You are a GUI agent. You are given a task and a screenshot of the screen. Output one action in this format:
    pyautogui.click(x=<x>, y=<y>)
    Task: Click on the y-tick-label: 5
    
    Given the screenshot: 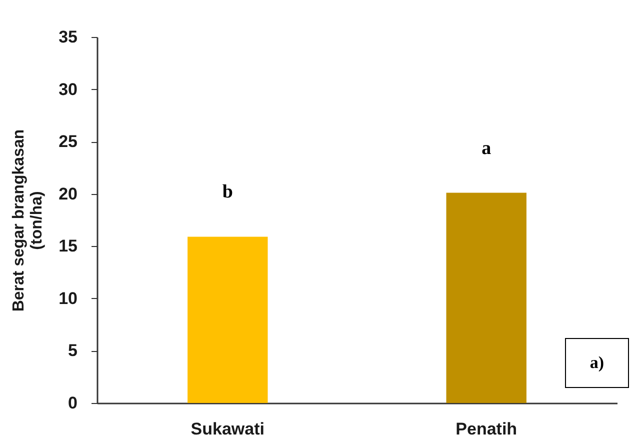 What is the action you would take?
    pyautogui.click(x=73, y=350)
    